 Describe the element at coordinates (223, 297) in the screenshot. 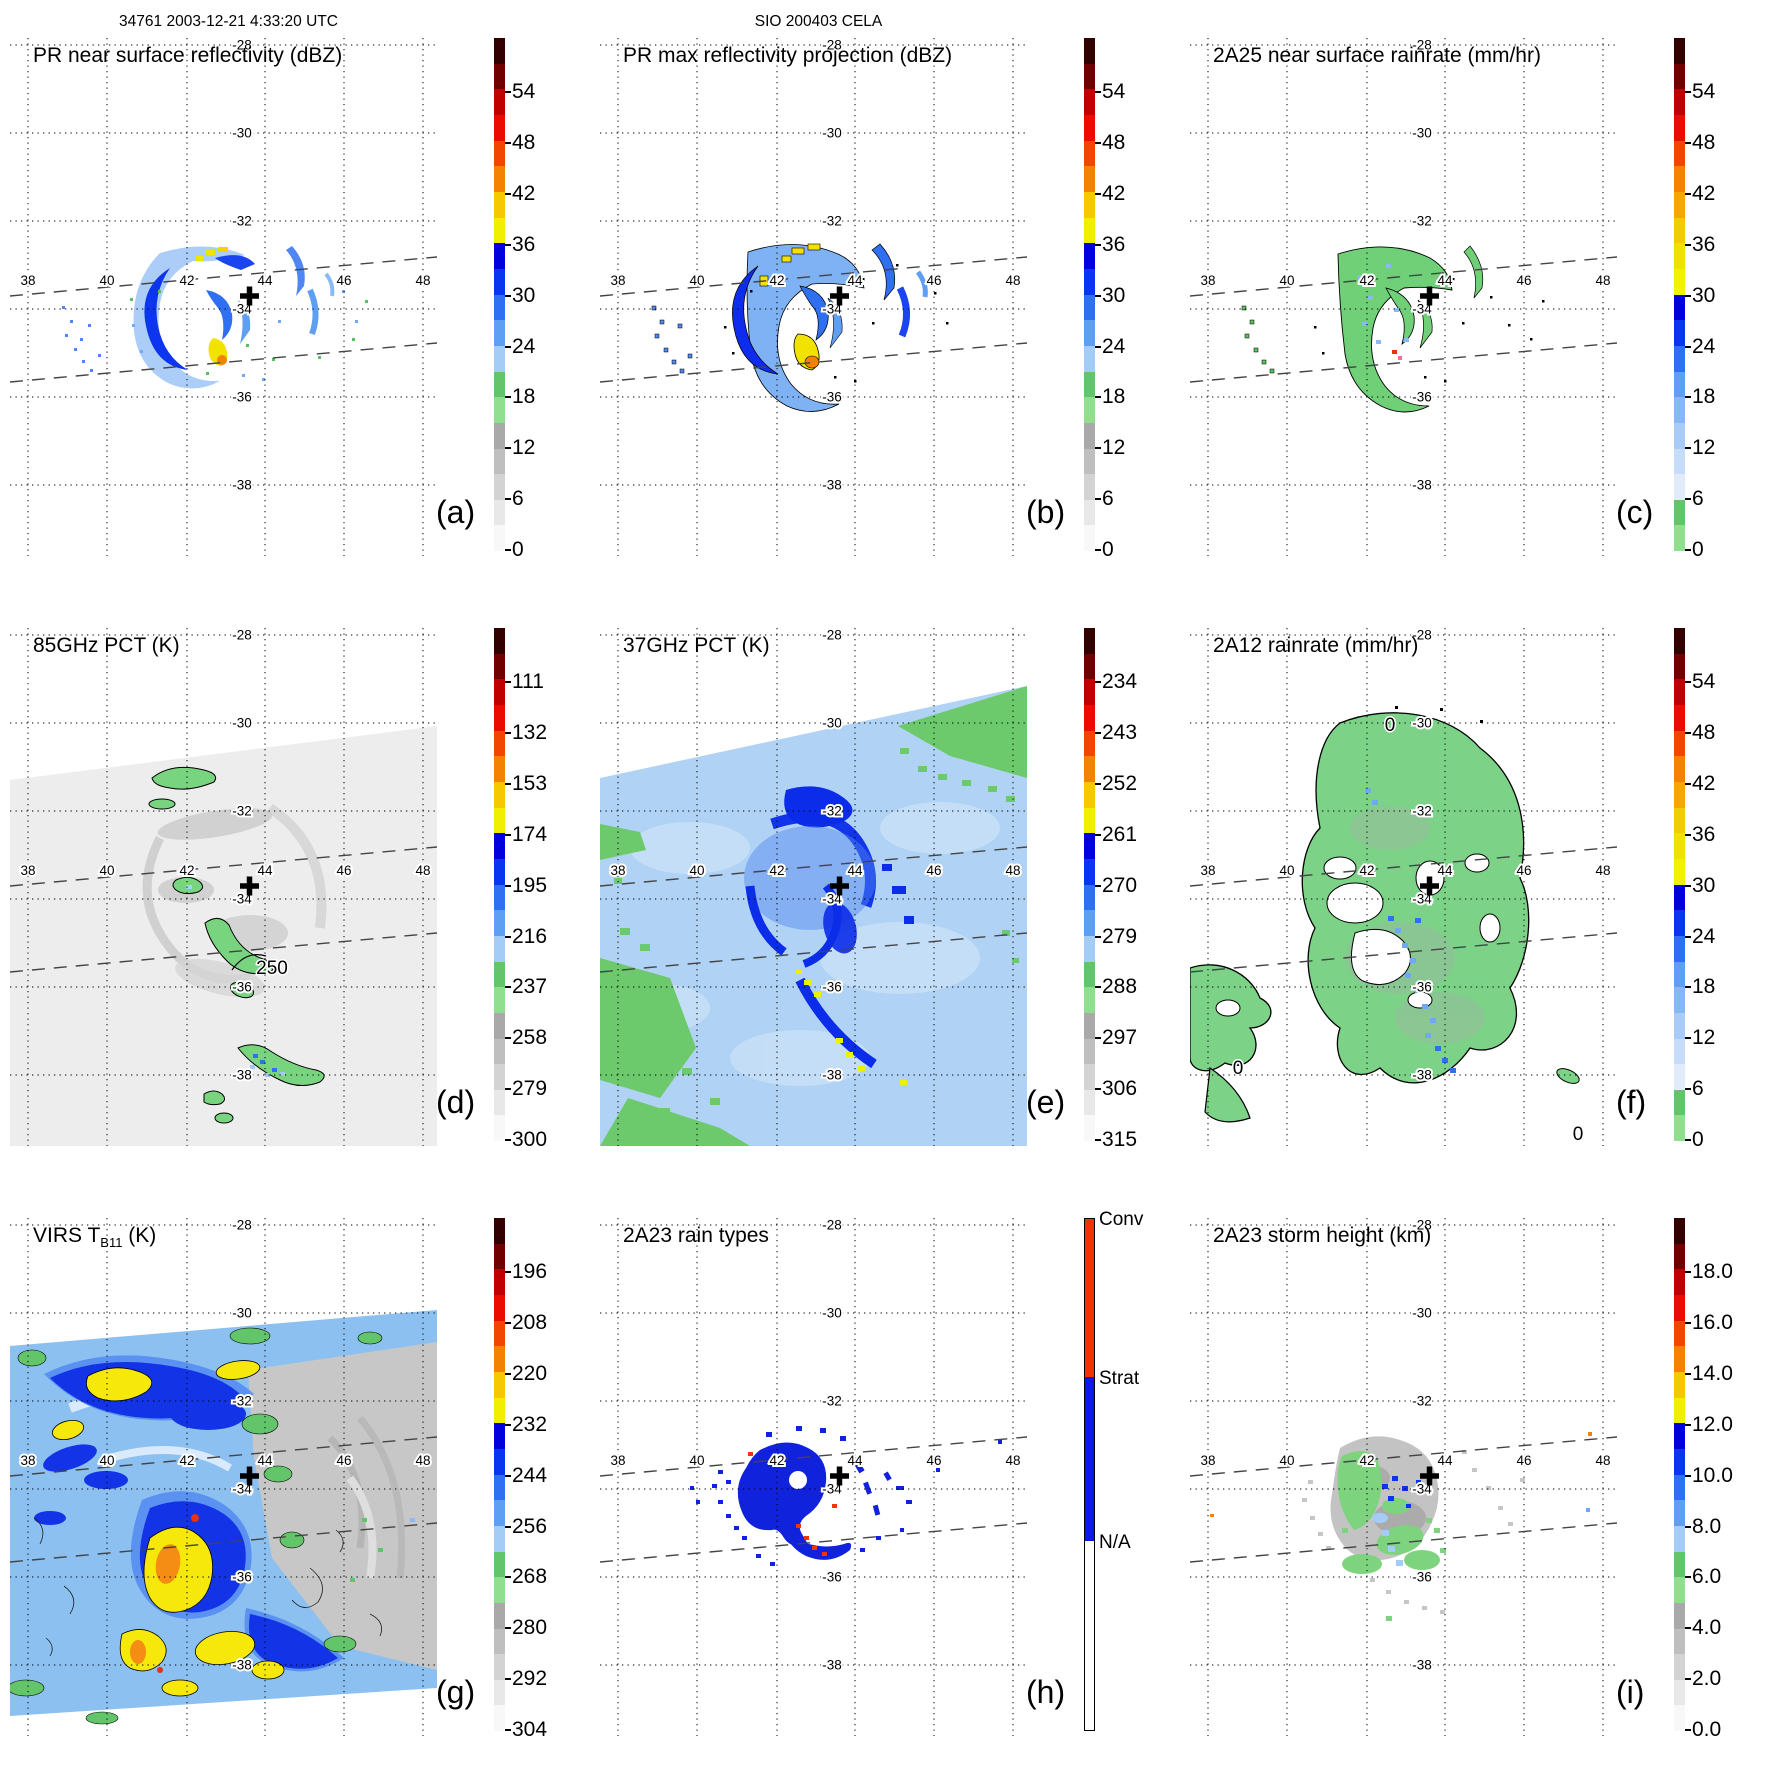

I see `panel-a-map` at that location.